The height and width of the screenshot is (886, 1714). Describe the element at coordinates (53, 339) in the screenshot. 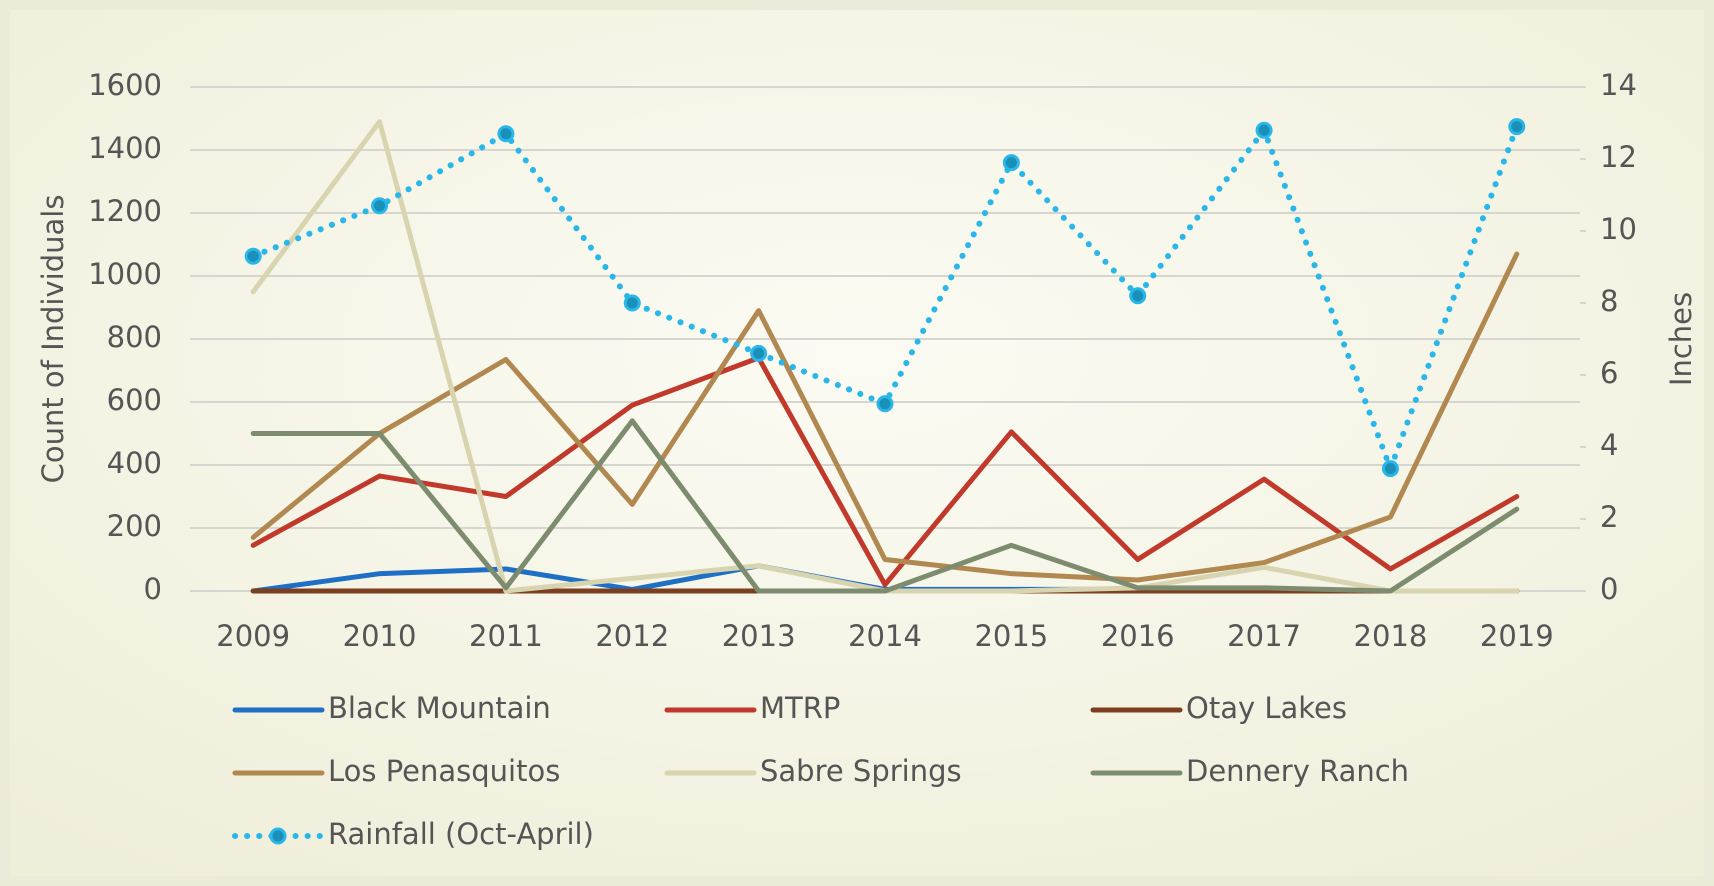

I see `y-axis-title: Count of Individuals` at that location.